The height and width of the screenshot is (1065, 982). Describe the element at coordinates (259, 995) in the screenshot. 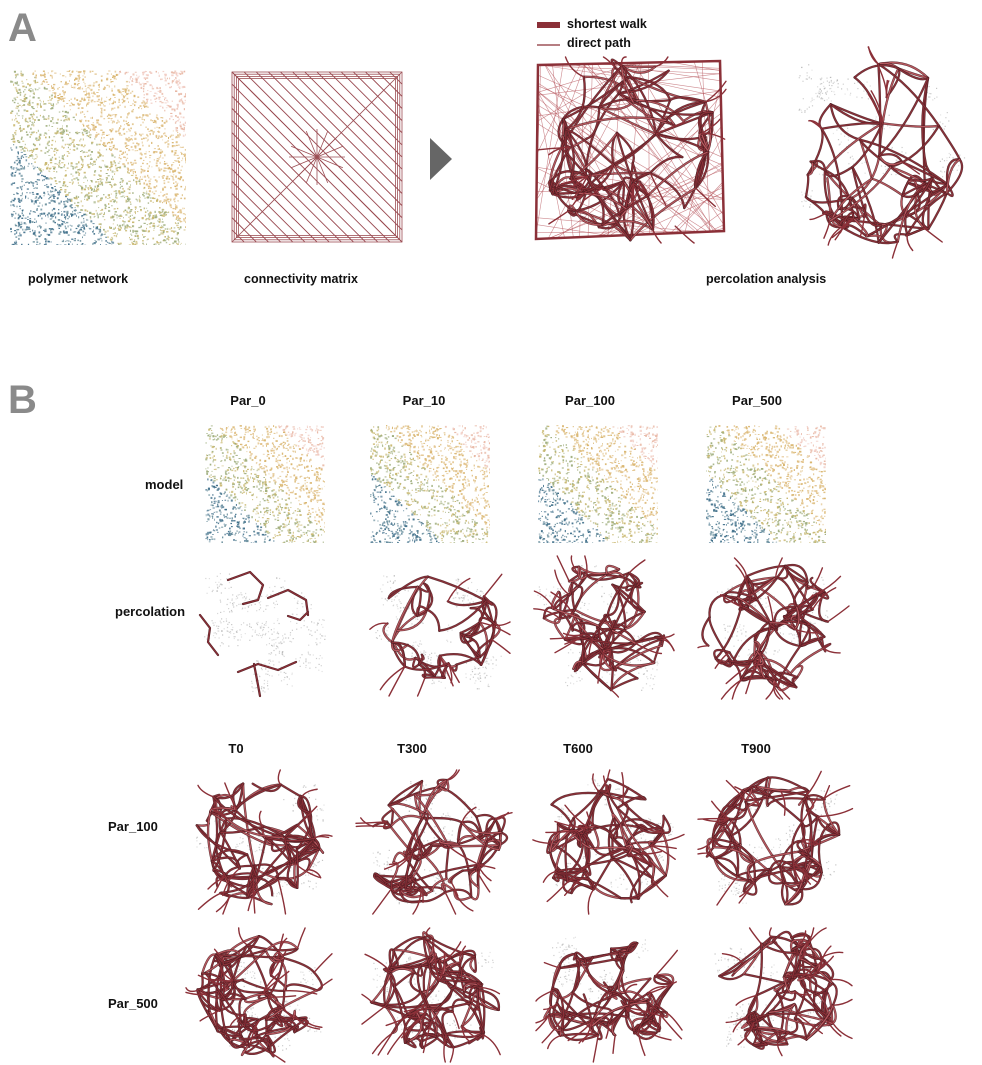

I see `percolation-image-par-500-t0` at that location.